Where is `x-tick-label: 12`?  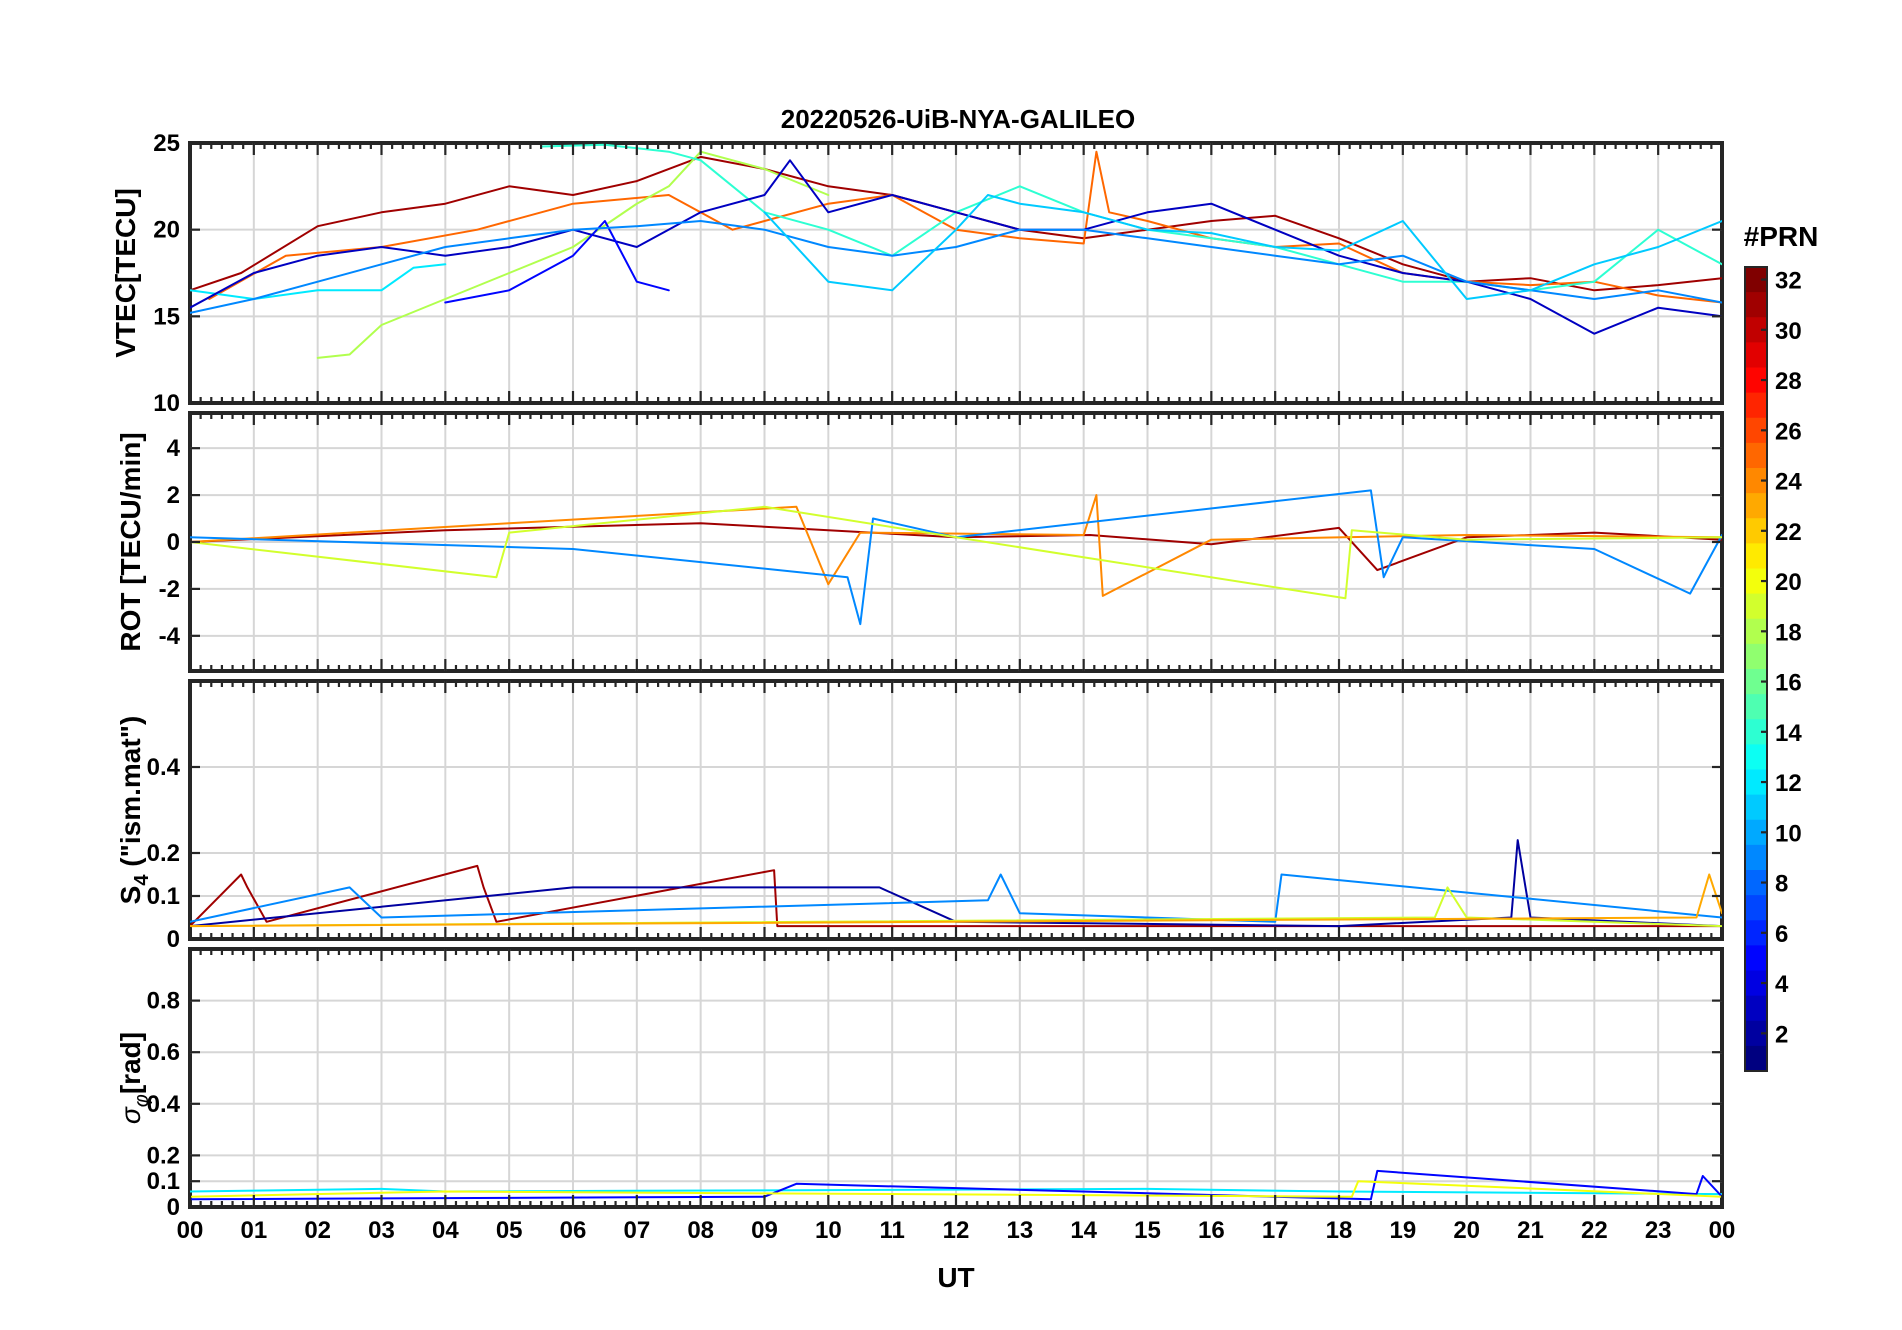
x-tick-label: 12 is located at coordinates (956, 1230).